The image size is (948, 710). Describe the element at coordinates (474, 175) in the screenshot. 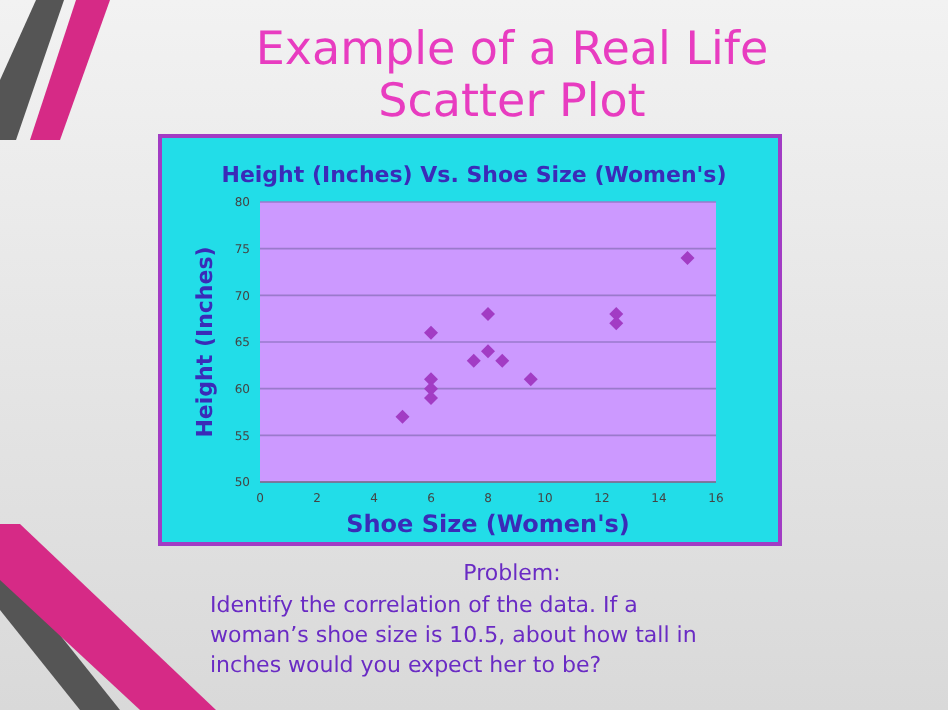

I see `chart-subtitle: Height (Inches) Vs. Shoe Size (Women's)` at that location.